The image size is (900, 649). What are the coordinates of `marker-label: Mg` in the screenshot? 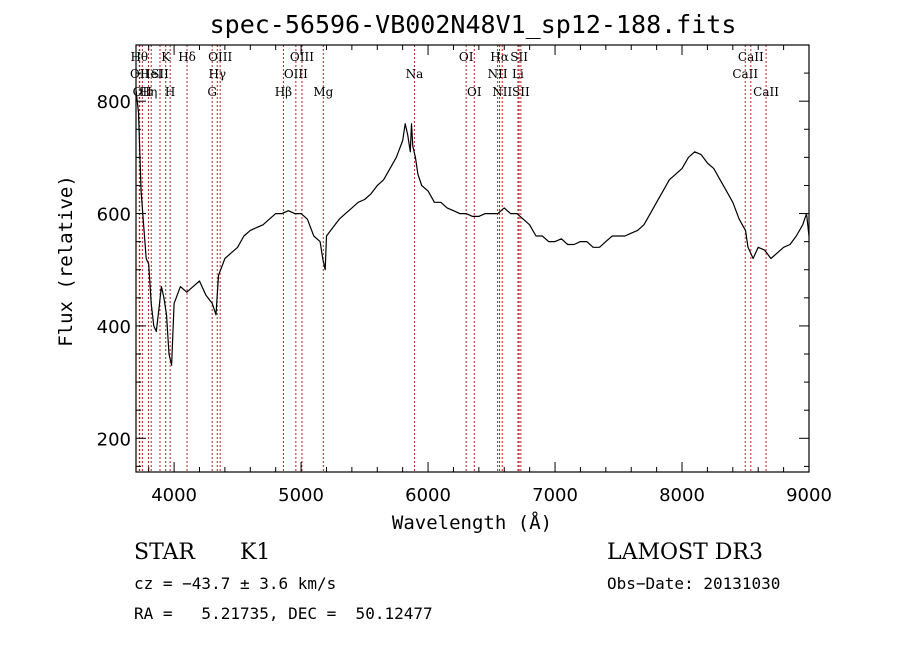 It's located at (323, 92).